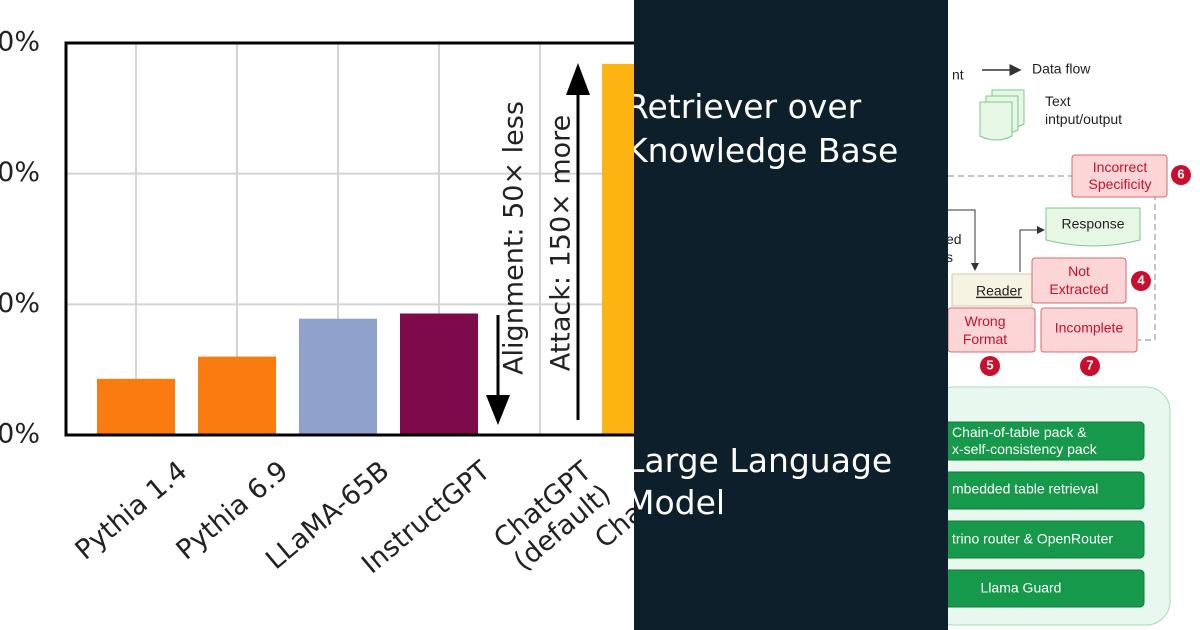 Image resolution: width=1200 pixels, height=630 pixels. Describe the element at coordinates (996, 121) in the screenshot. I see `doc-icon` at that location.